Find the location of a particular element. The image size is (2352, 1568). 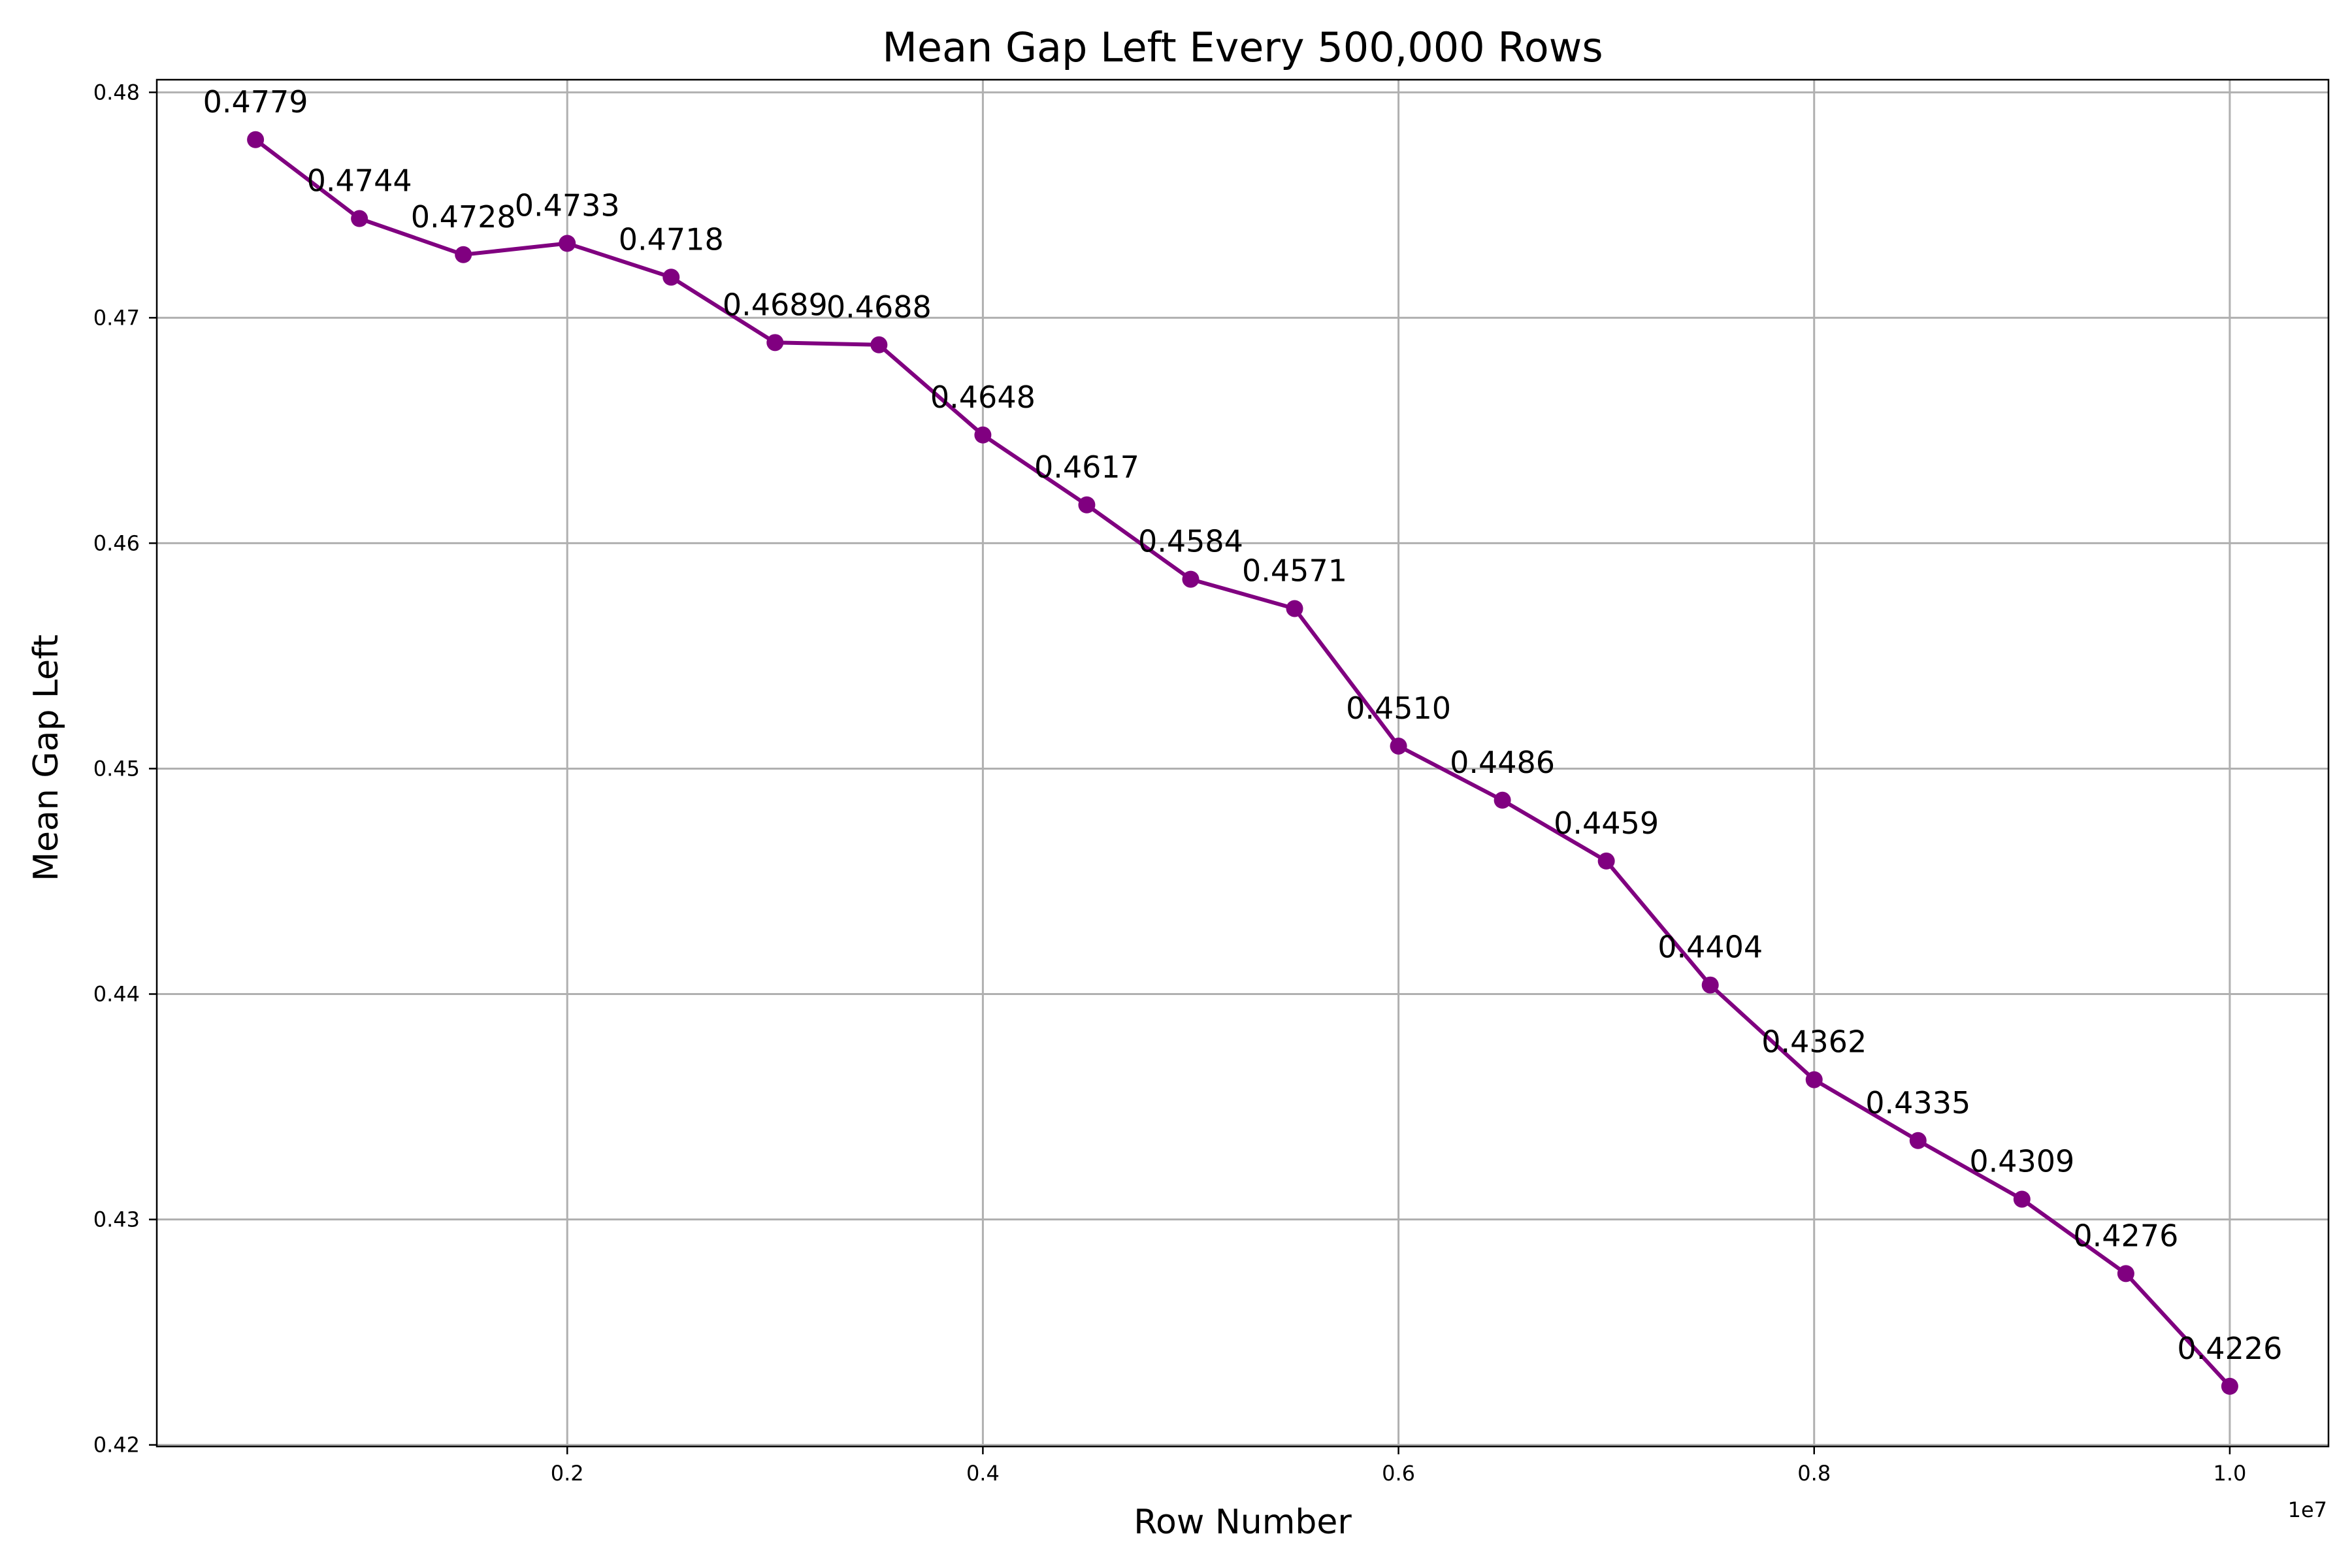

x-tick-label: 0.8 is located at coordinates (1814, 1473).